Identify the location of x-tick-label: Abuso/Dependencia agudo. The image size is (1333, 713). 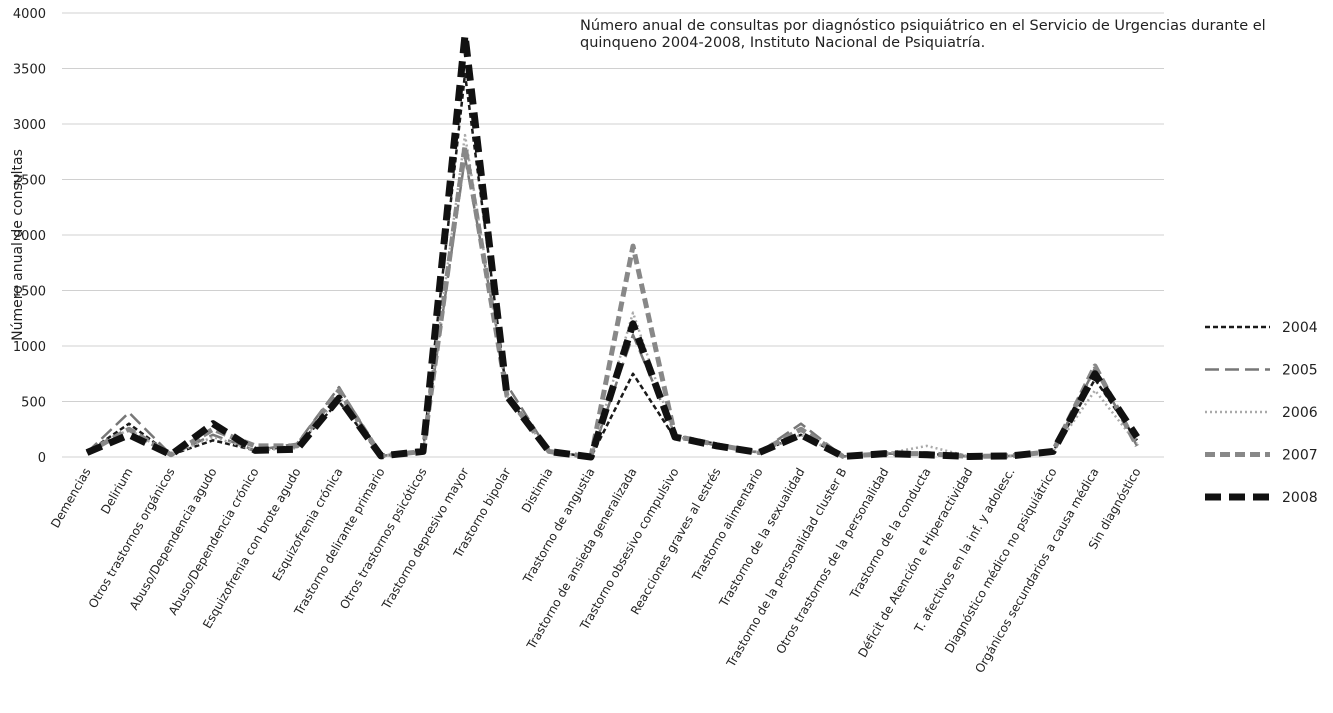
(173, 539).